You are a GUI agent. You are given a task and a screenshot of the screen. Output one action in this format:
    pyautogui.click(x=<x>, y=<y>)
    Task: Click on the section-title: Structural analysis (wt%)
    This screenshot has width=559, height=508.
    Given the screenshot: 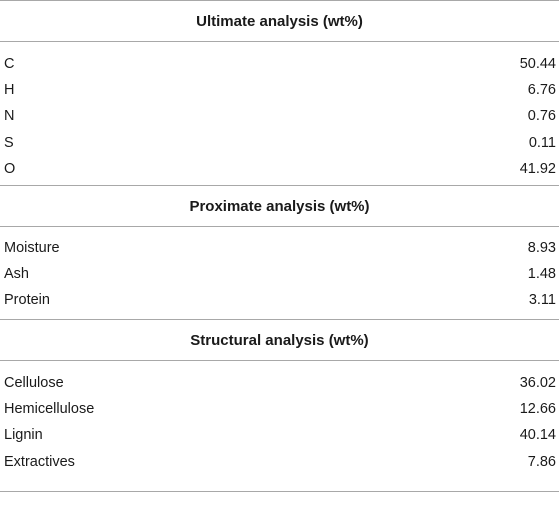 What is the action you would take?
    pyautogui.click(x=279, y=340)
    